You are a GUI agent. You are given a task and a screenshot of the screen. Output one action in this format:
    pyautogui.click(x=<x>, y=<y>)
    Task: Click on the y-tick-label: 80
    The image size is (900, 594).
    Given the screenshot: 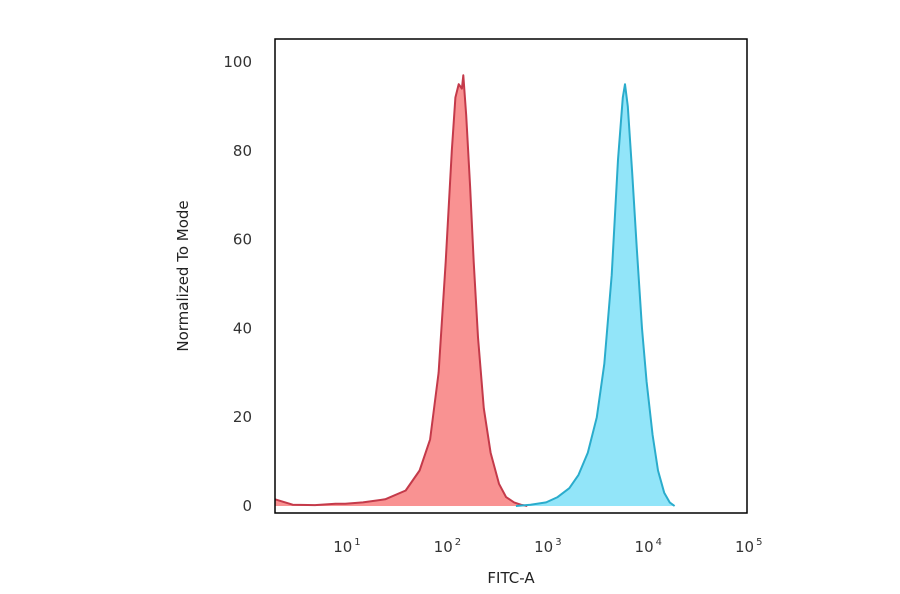 What is the action you would take?
    pyautogui.click(x=242, y=151)
    